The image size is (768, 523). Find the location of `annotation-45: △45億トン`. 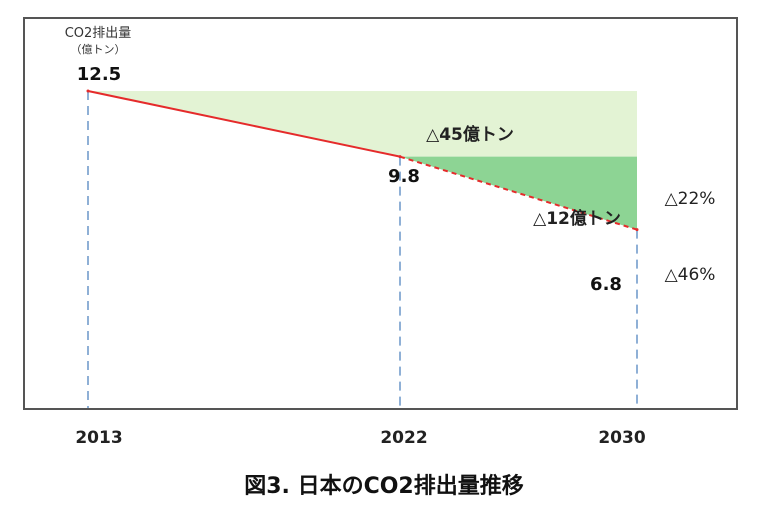

annotation-45: △45億トン is located at coordinates (470, 134).